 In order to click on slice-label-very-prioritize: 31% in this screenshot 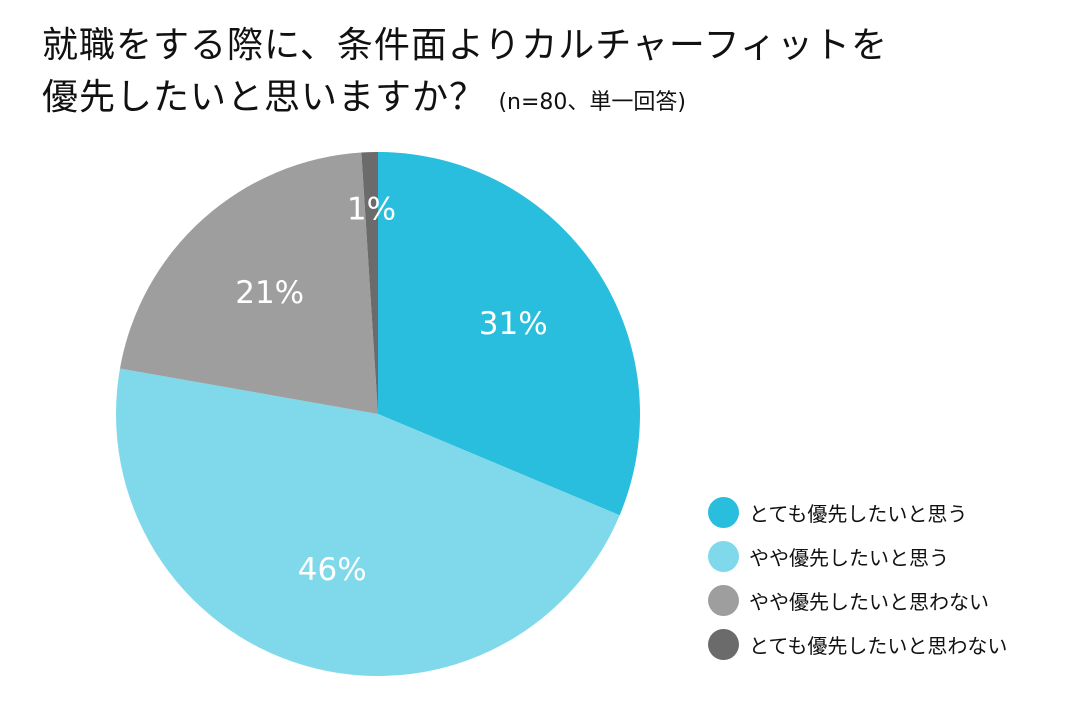, I will do `click(513, 324)`.